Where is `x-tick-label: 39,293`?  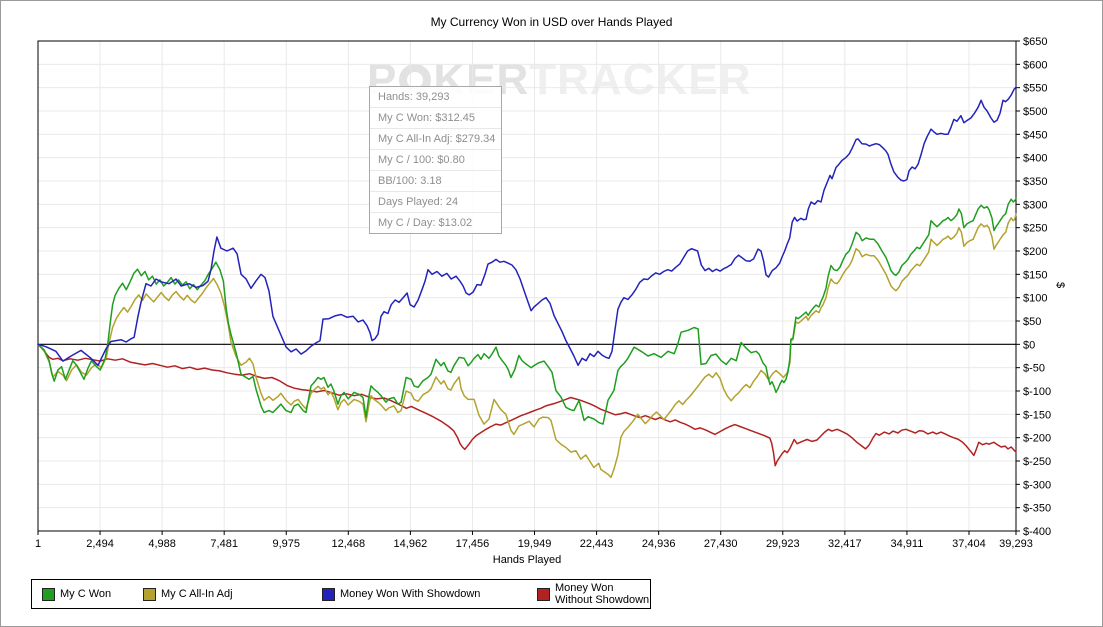 x-tick-label: 39,293 is located at coordinates (1016, 544).